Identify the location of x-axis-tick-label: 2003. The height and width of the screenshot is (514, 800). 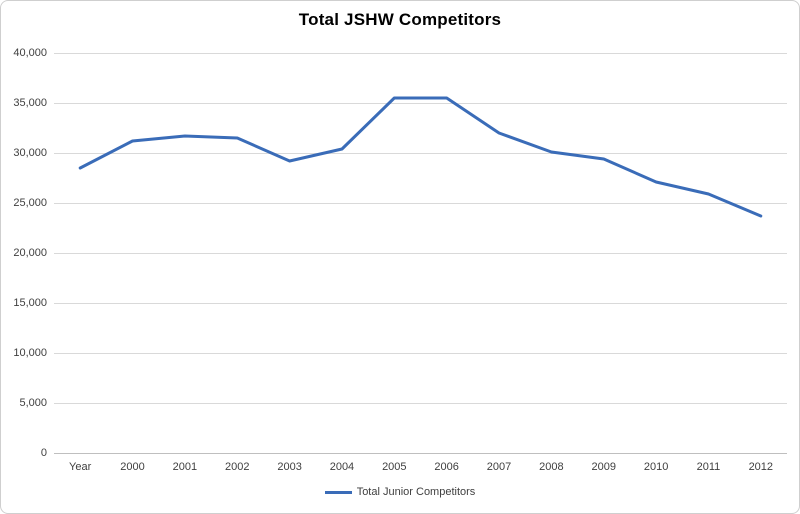
(289, 467).